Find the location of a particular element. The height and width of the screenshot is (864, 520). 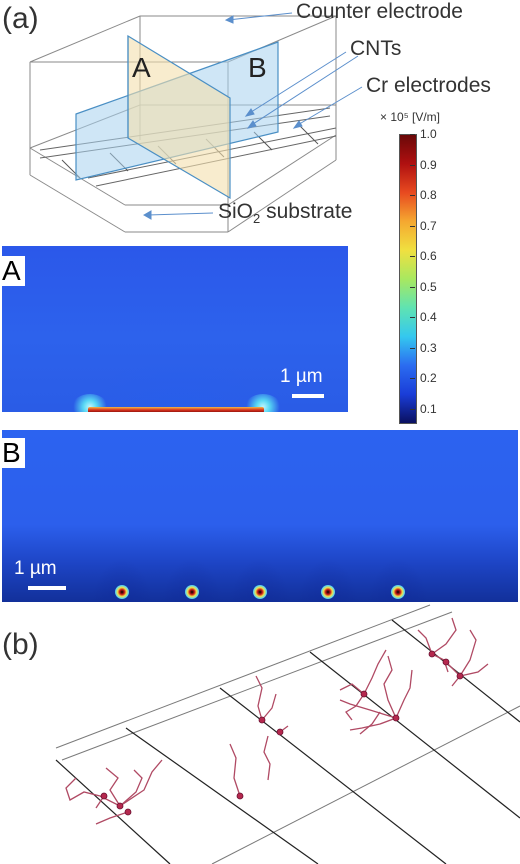

substrate-sub: 2 is located at coordinates (257, 219).